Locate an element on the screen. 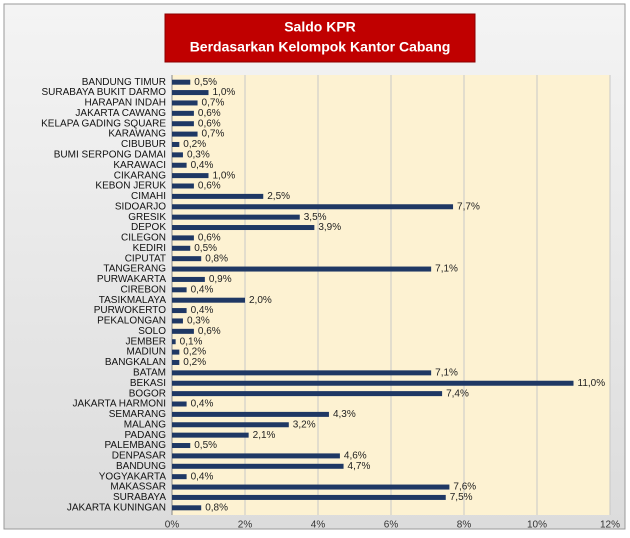  x-tick-label: 6% is located at coordinates (391, 525).